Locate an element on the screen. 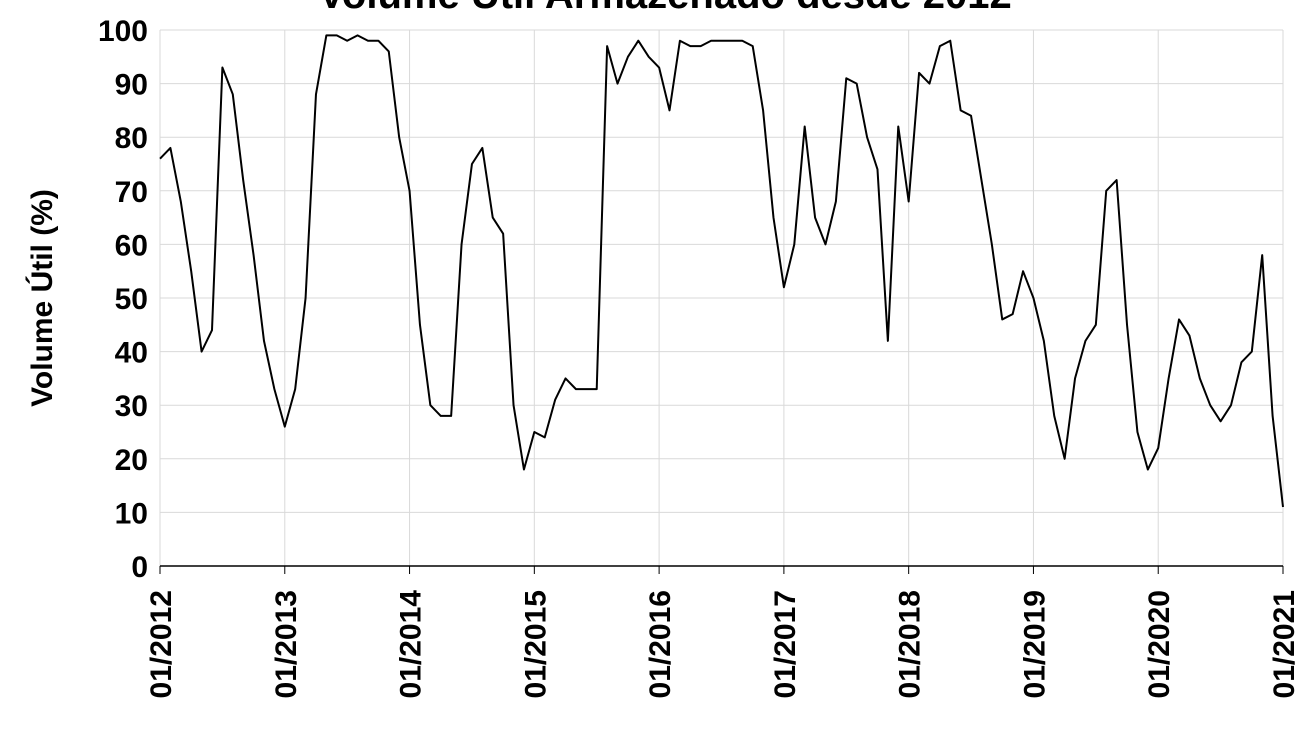  x-tick-label: 01/2012 is located at coordinates (161, 644).